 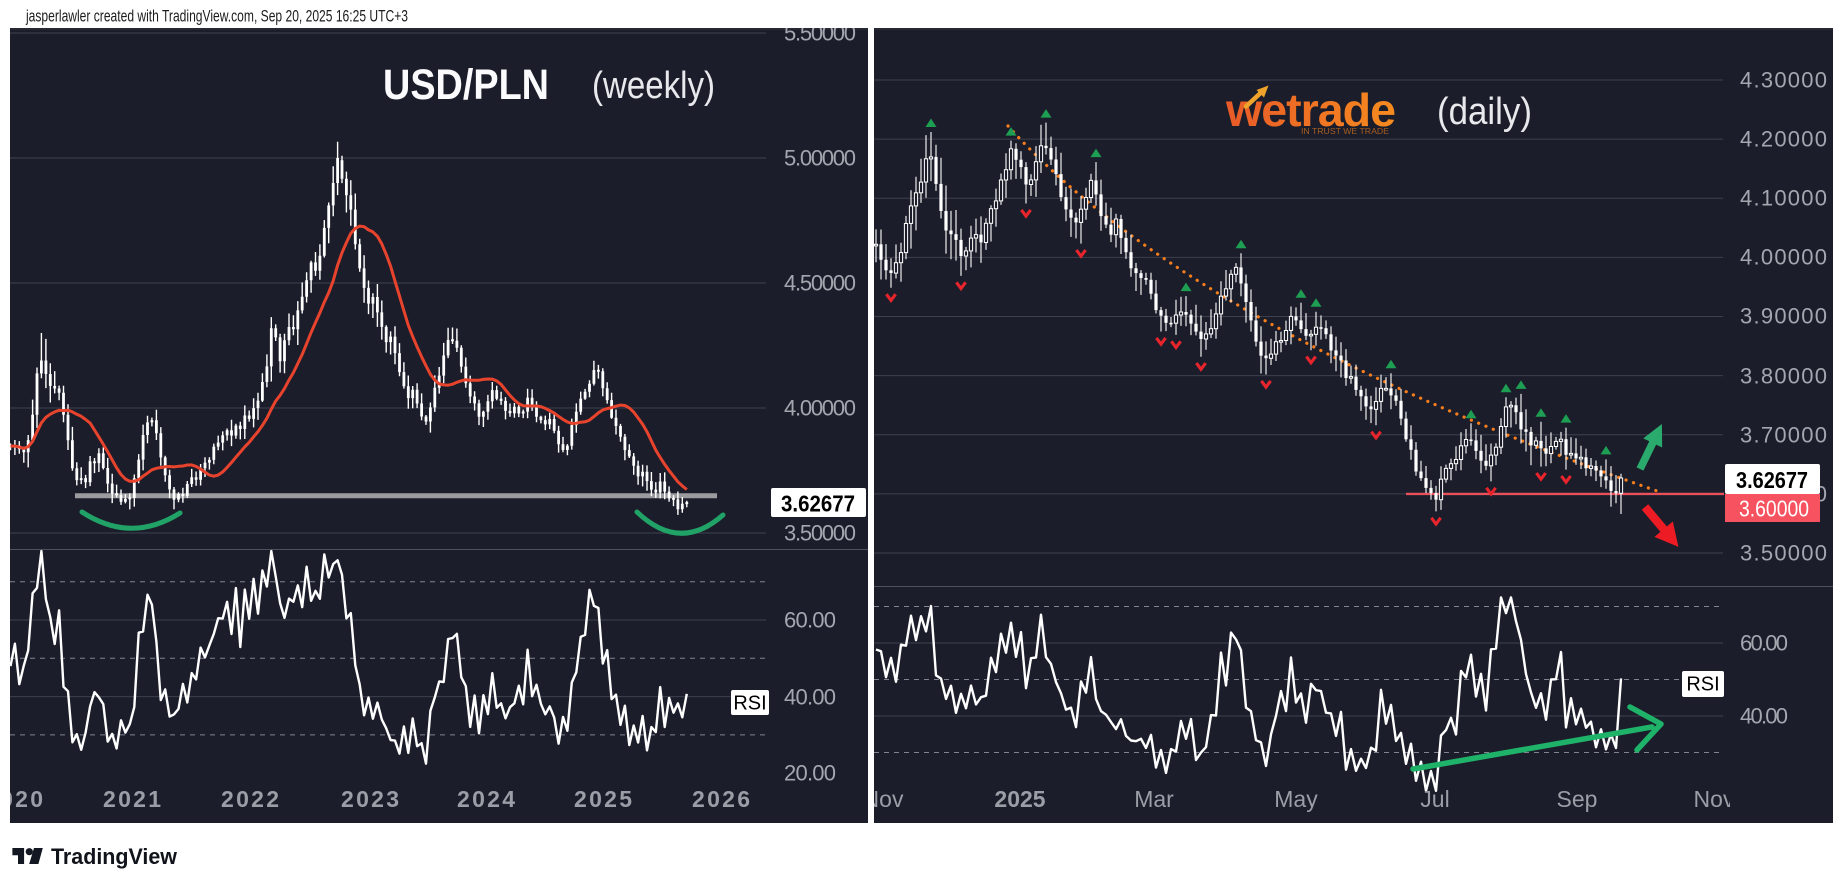 What do you see at coordinates (1019, 799) in the screenshot?
I see `svg-text: 2025` at bounding box center [1019, 799].